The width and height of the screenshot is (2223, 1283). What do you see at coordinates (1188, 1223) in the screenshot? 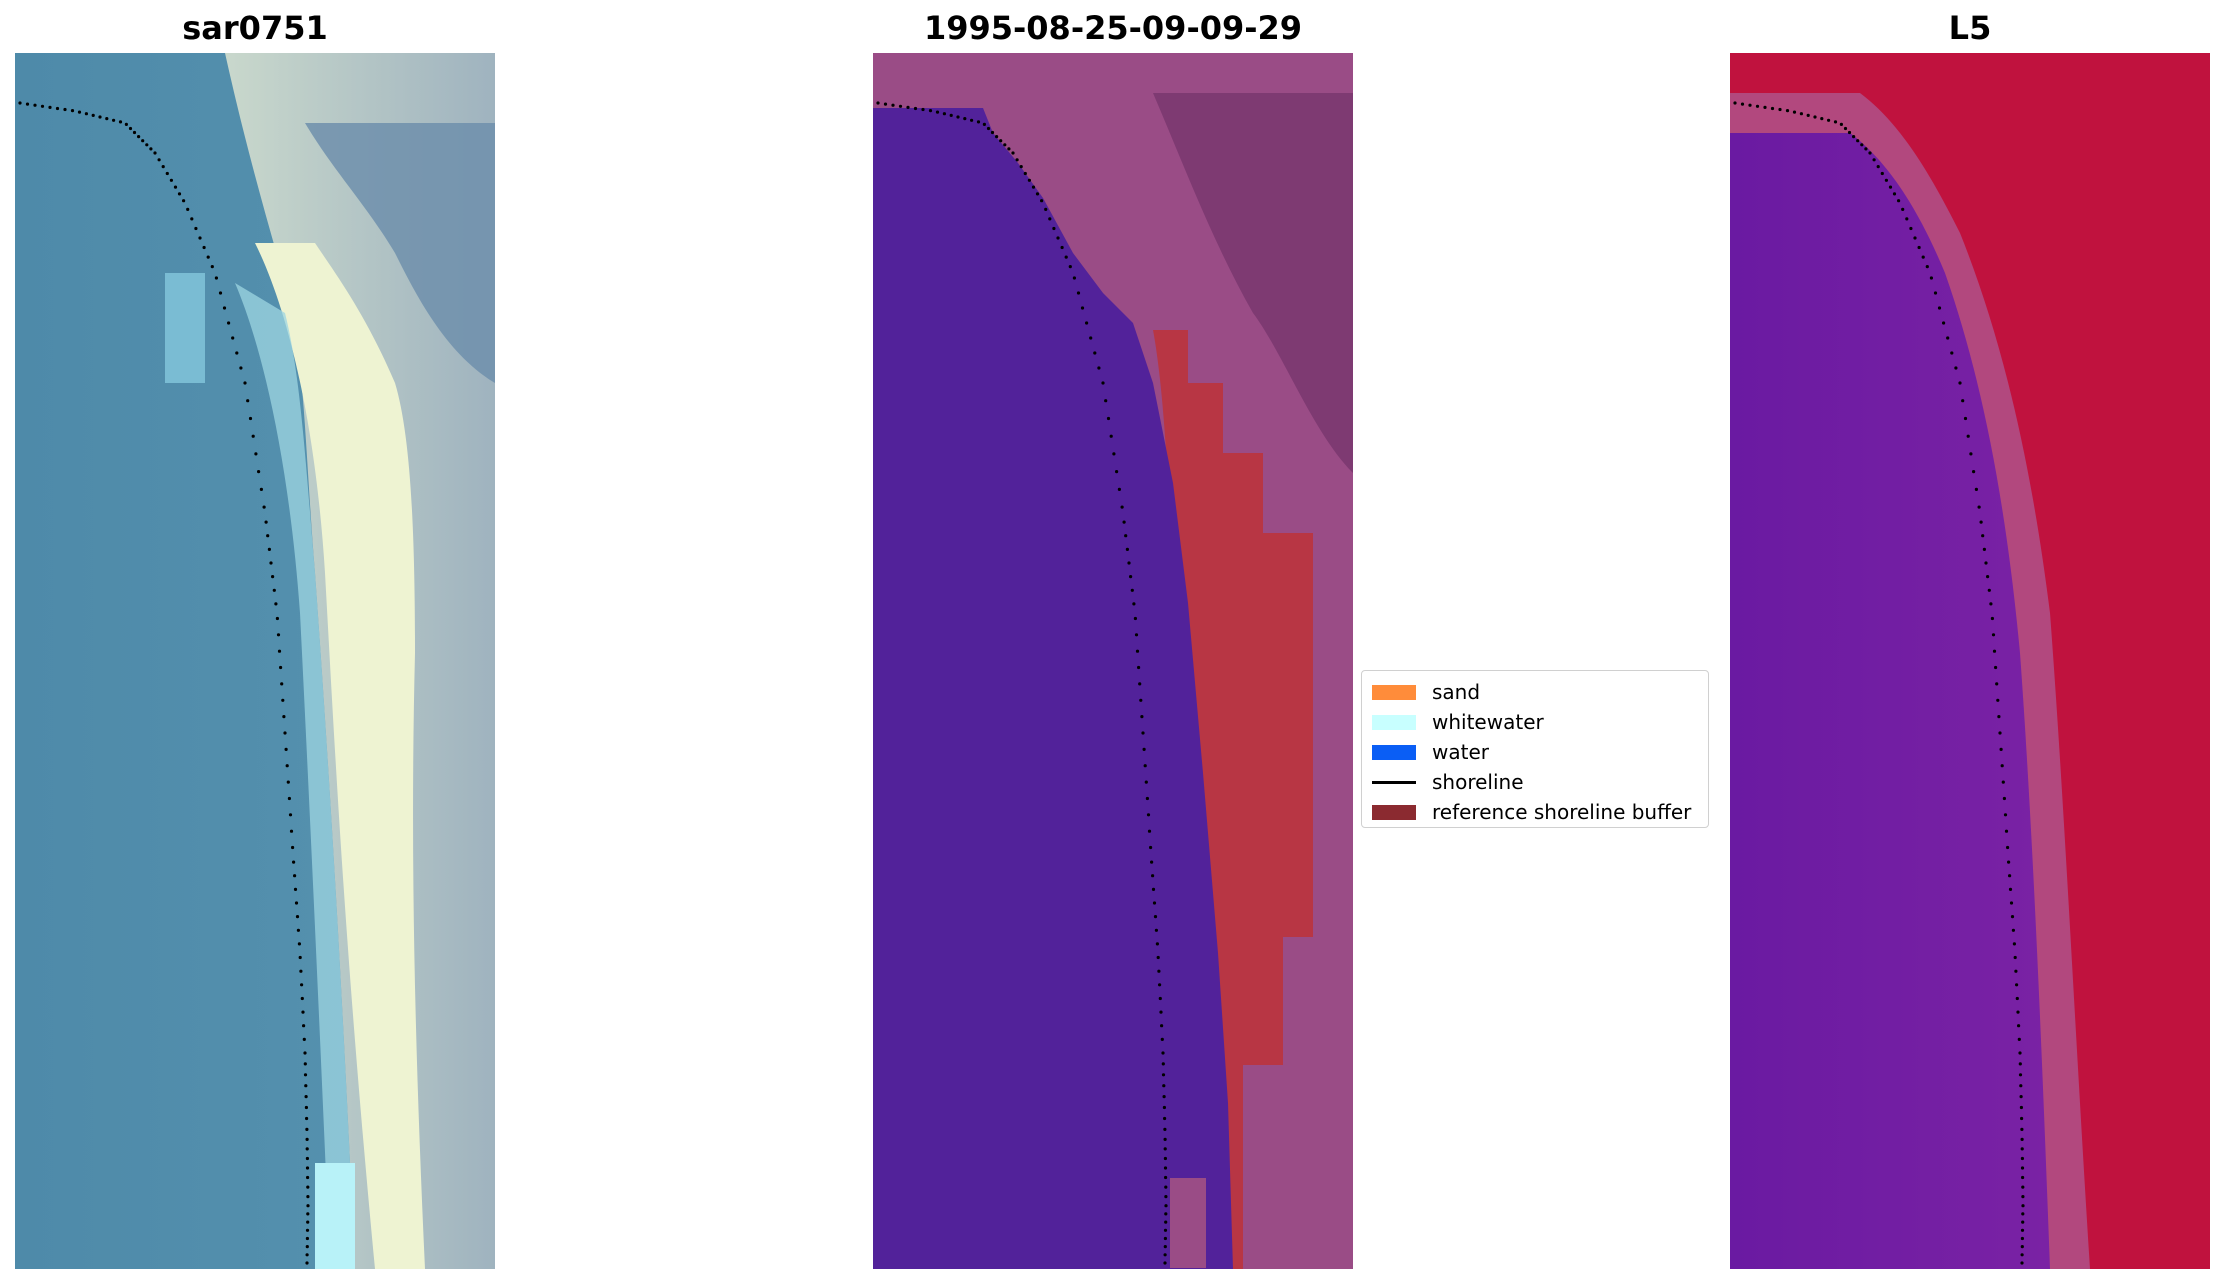
I see `class-land-patch` at bounding box center [1188, 1223].